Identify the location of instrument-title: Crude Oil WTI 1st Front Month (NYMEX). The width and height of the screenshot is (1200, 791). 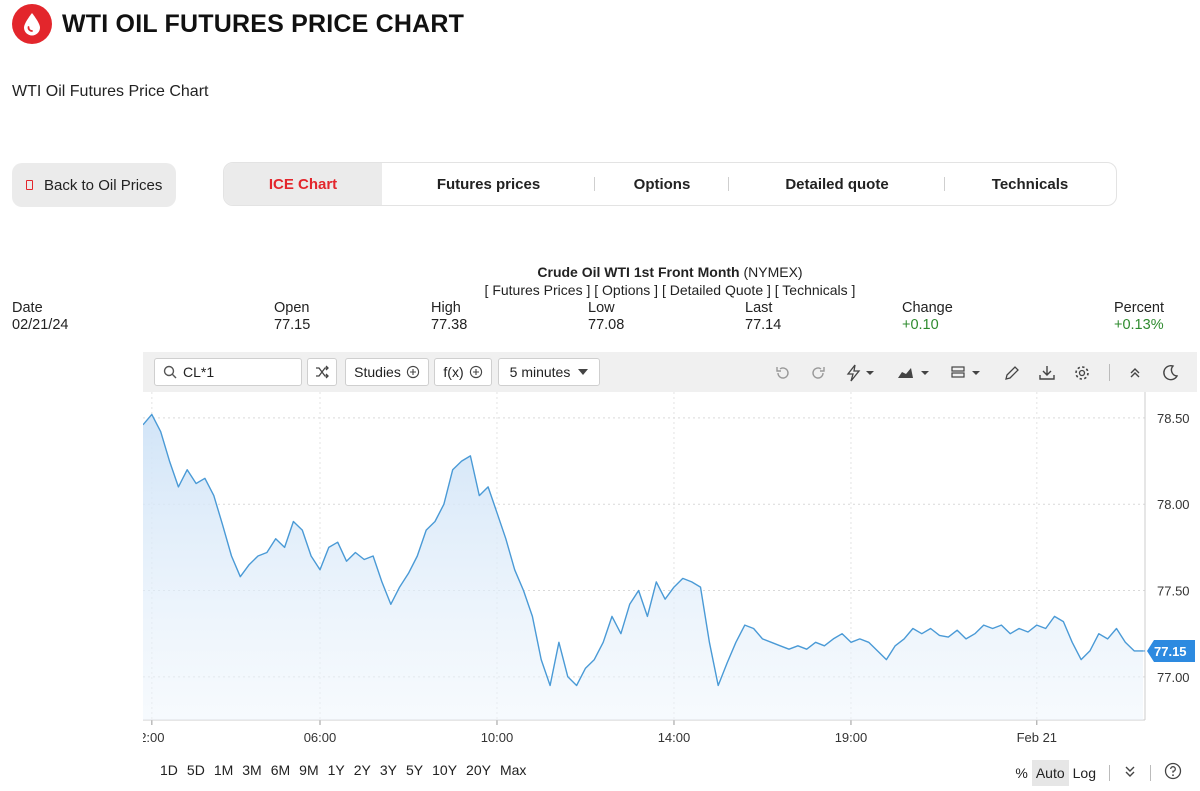
(600, 272).